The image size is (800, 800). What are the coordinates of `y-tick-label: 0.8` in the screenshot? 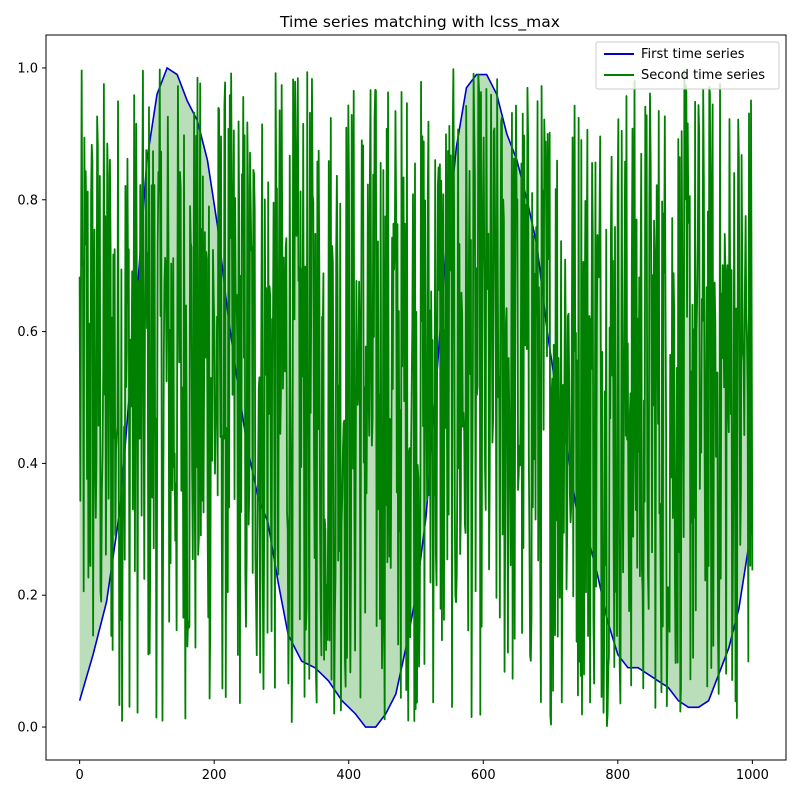 It's located at (27, 200).